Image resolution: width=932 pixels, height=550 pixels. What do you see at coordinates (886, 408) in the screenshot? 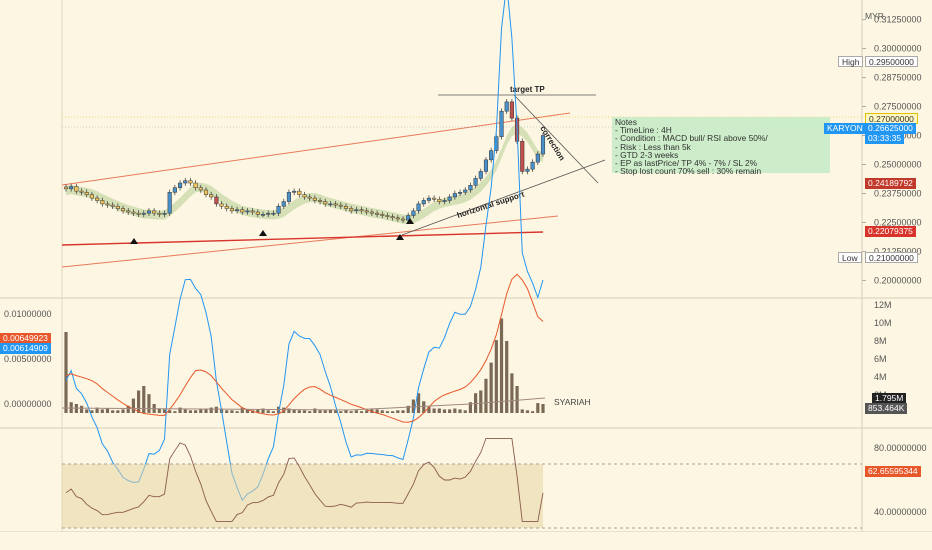
I see `volume-ma-badge: 853.464K` at bounding box center [886, 408].